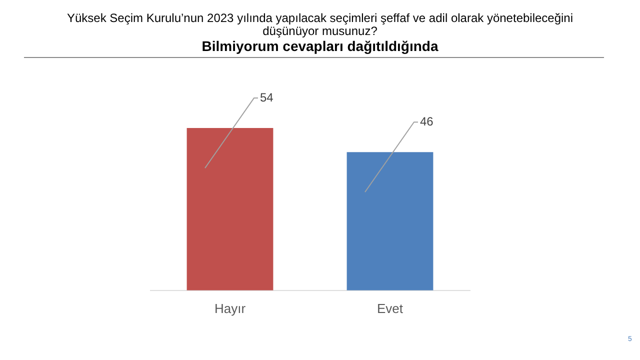  I want to click on chart-title: Yüksek Seçim Kurulu’nun 2023 yılında yapılacak seçimleri şeffaf ve adil olarak yönetebileceğini düşünüyor musunuz?, so click(320, 24).